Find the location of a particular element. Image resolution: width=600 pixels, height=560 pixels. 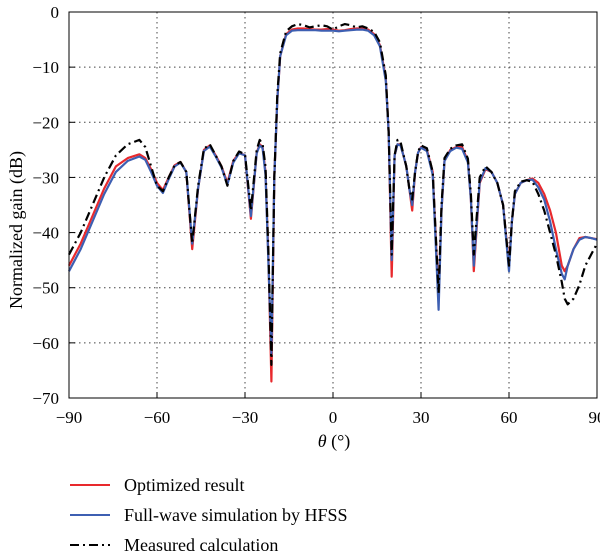

x-tick-label: −30 is located at coordinates (245, 417).